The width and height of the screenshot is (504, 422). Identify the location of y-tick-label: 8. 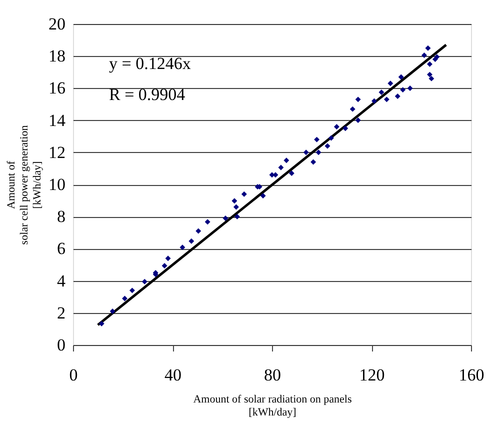
(61, 216).